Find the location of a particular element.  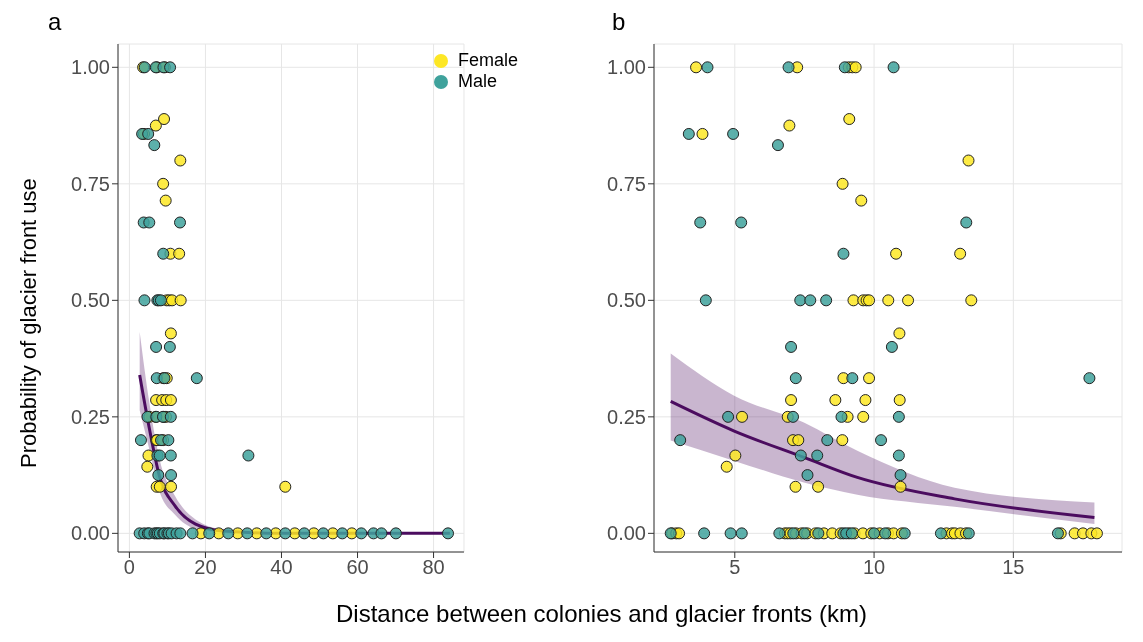

x-tick-label: 5 is located at coordinates (735, 567).